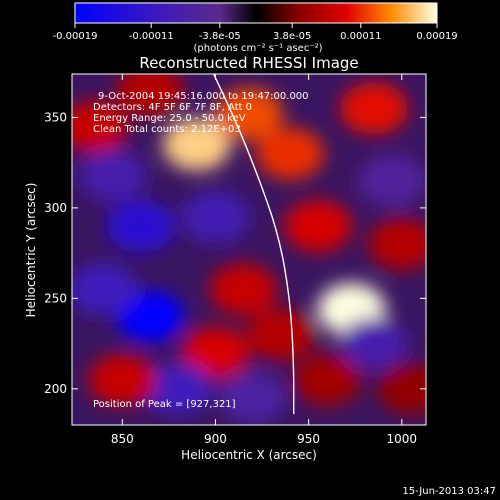 The image size is (500, 500). Describe the element at coordinates (292, 36) in the screenshot. I see `colorbar-tick-label-3: 3.8e-05` at that location.